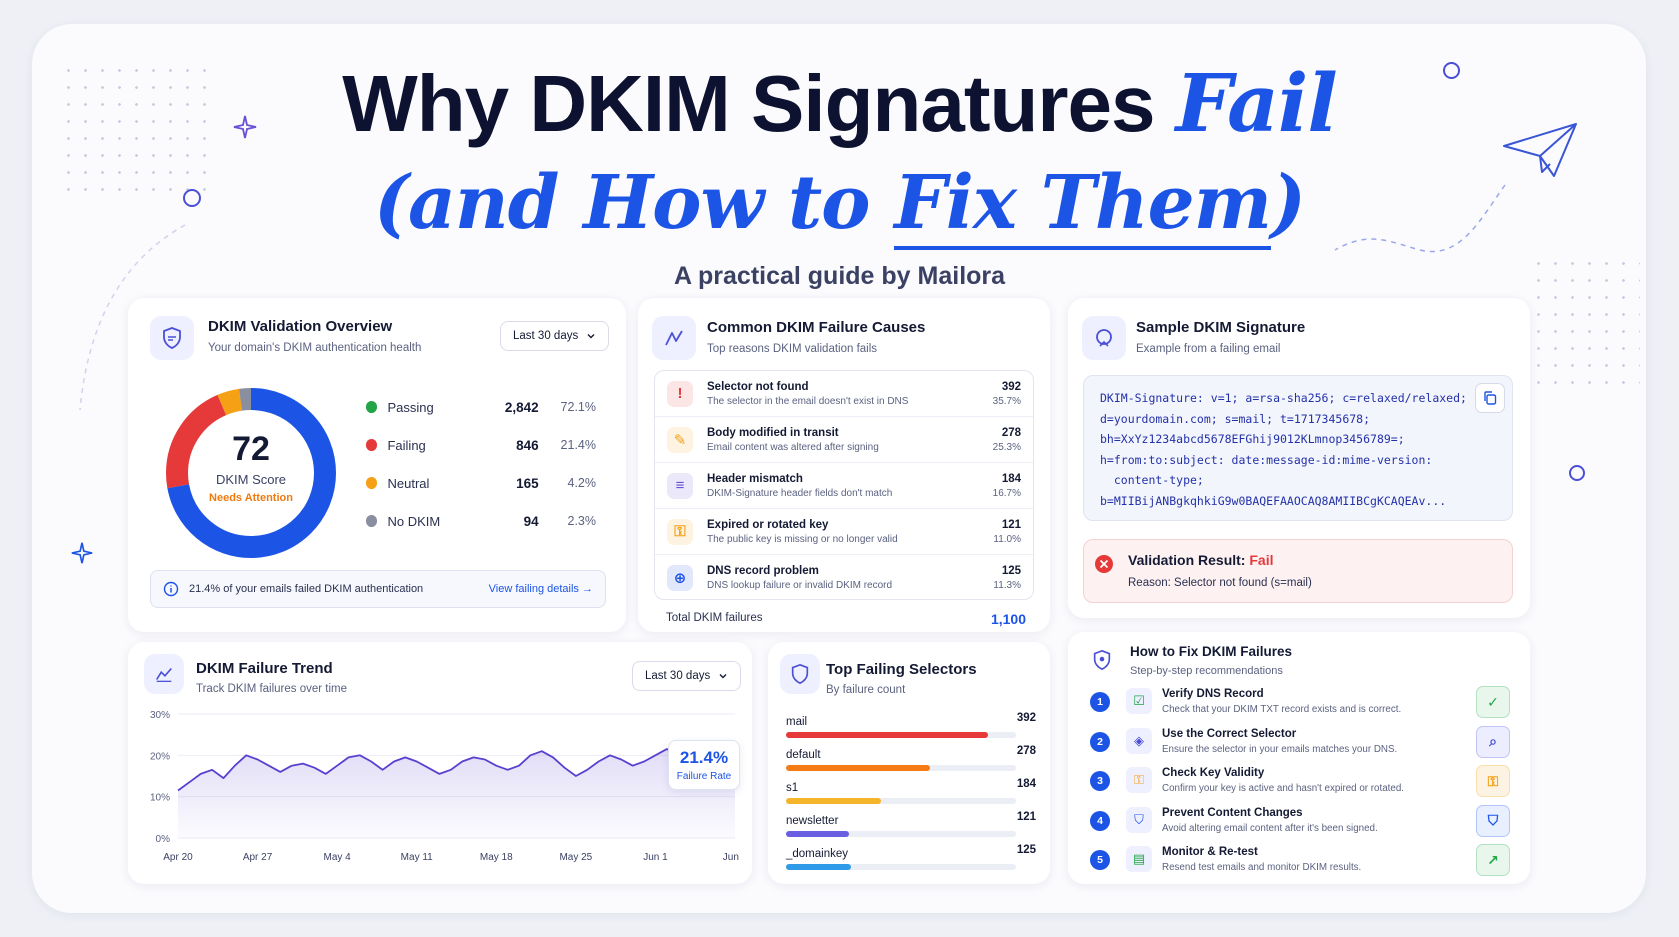 Image resolution: width=1679 pixels, height=937 pixels. What do you see at coordinates (1006, 493) in the screenshot?
I see `cause-percent: 16.7%` at bounding box center [1006, 493].